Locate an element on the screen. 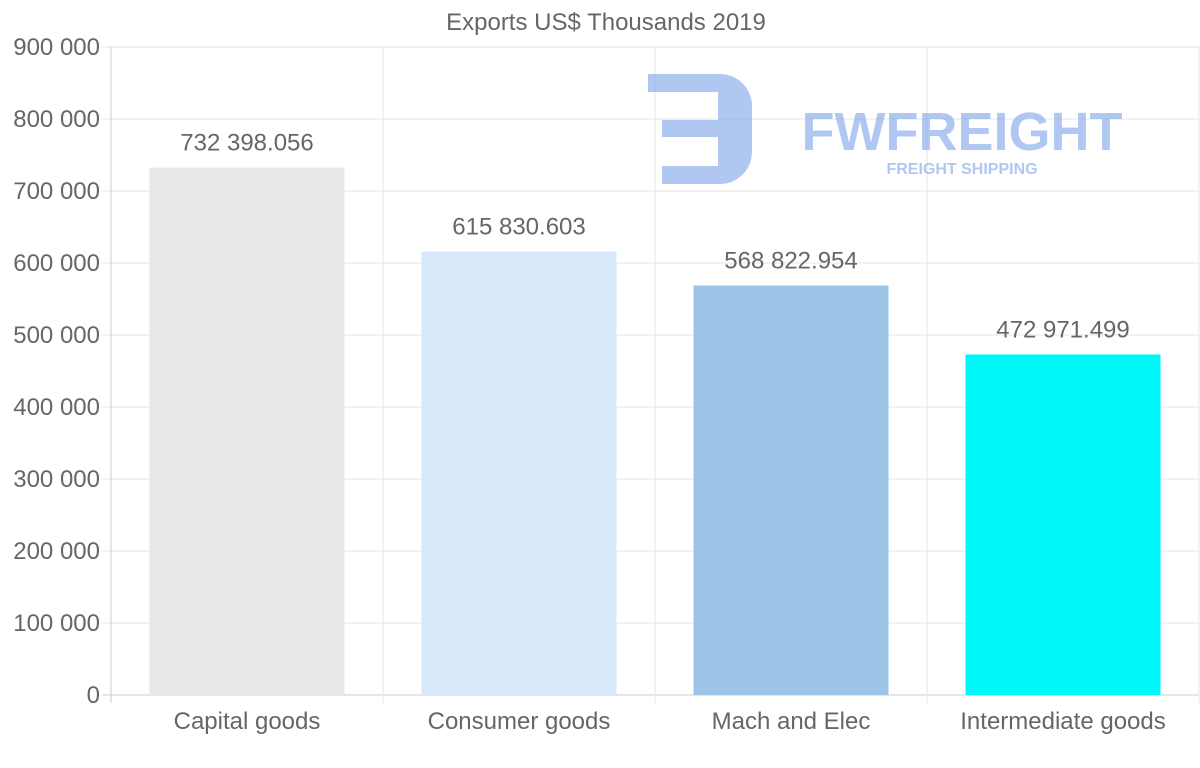 This screenshot has height=768, width=1200. data-label: 732 398.056 is located at coordinates (246, 143).